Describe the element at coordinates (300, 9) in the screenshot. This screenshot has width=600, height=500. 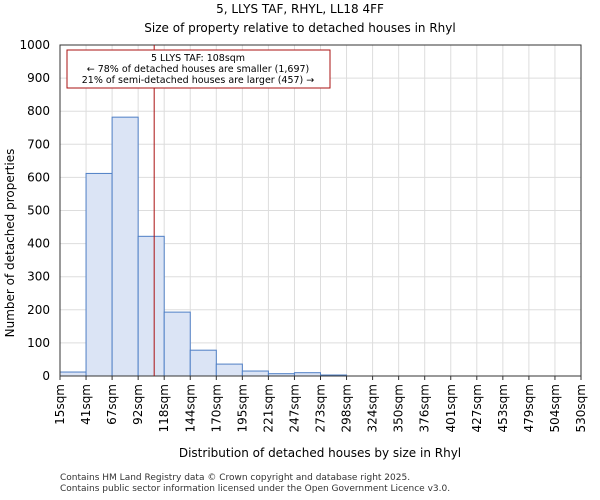
I see `chart-title: 5, LLYS TAF, RHYL, LL18 4FF` at that location.